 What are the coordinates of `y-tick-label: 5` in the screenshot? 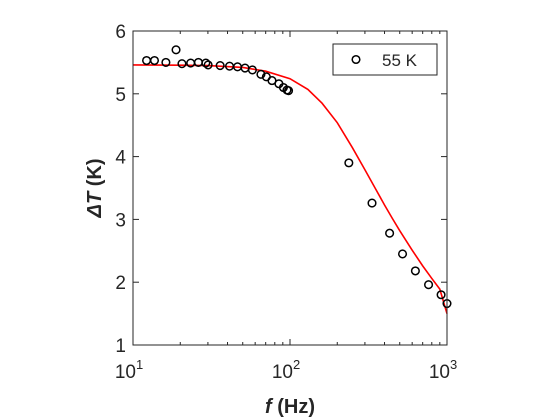 It's located at (120, 95).